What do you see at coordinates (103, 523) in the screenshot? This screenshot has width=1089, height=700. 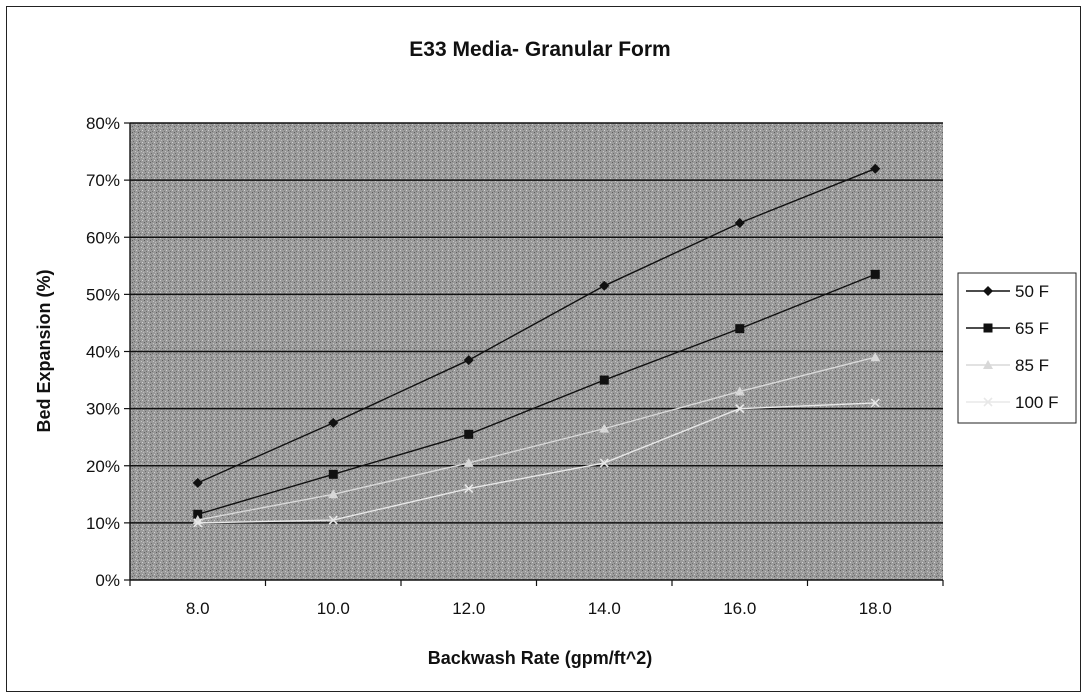 I see `y-tick-label: 10%` at bounding box center [103, 523].